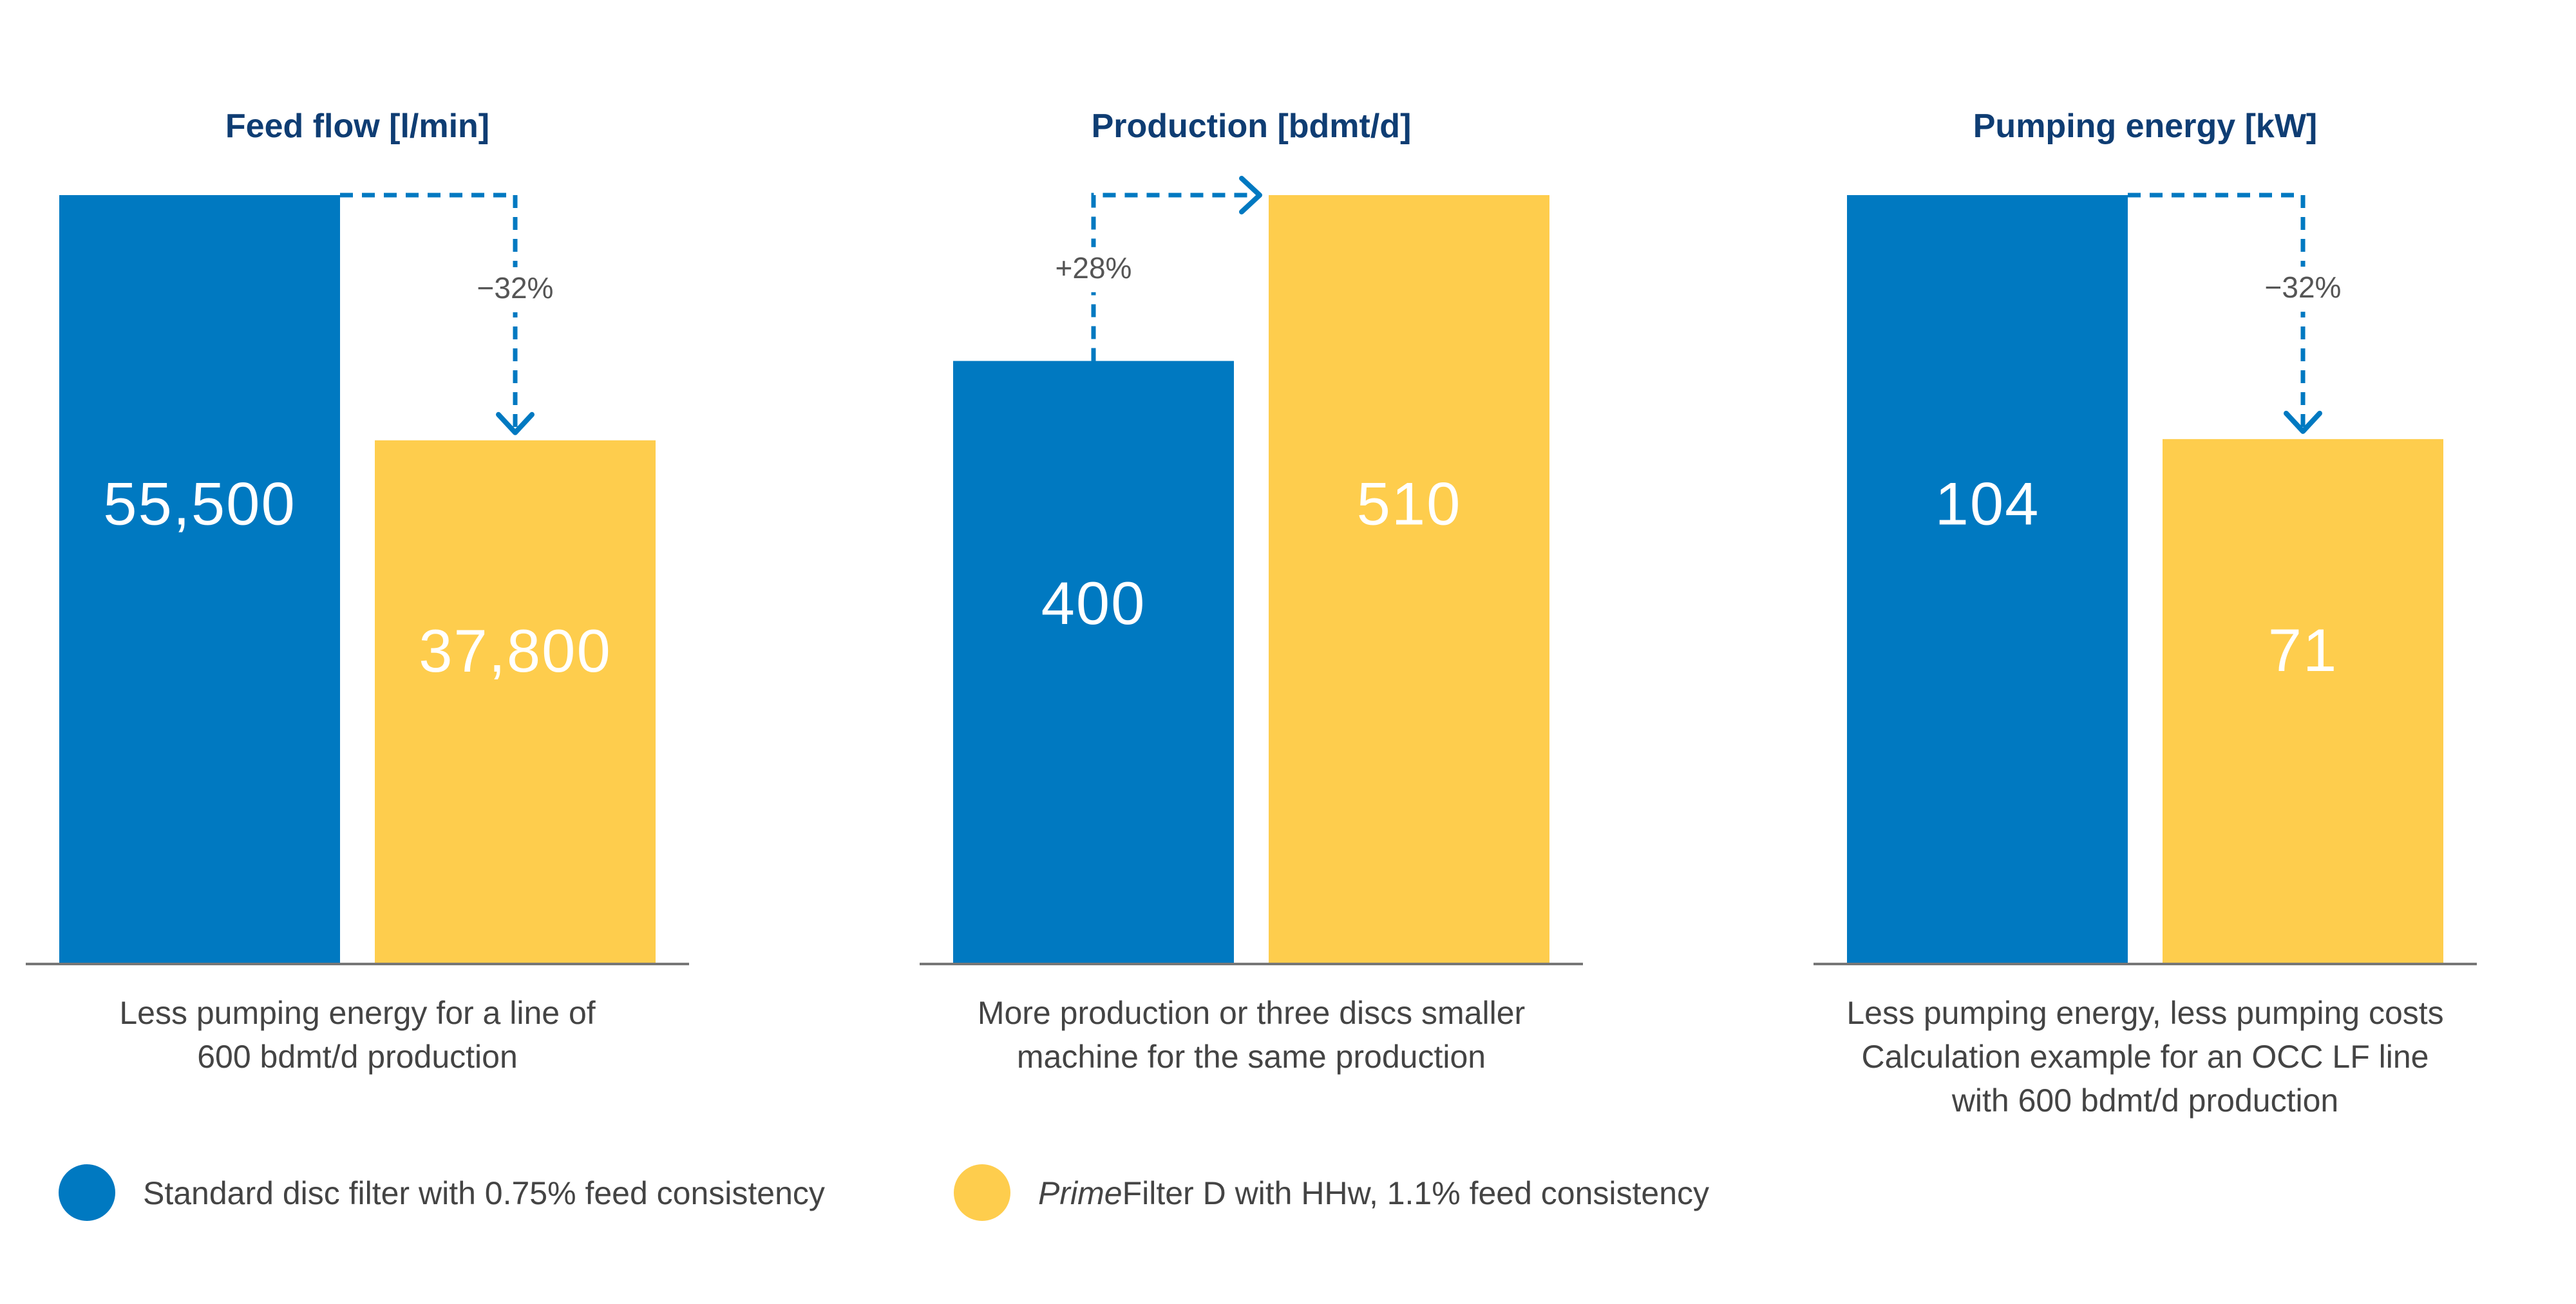 This screenshot has height=1304, width=2576. I want to click on caption-line: Less pumping energy, less pumping costs, so click(2144, 1013).